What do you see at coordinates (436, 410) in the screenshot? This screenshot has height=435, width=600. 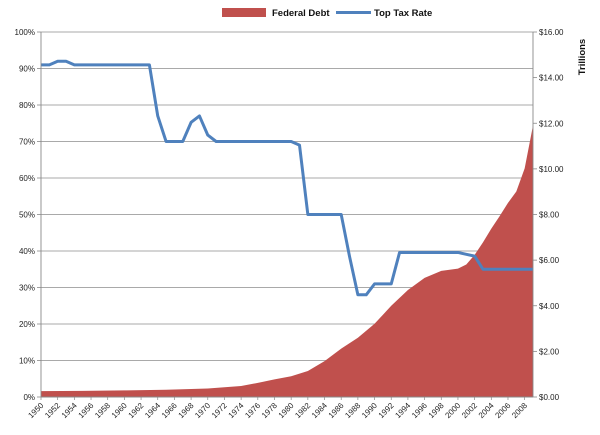 I see `x-axis-tick-label: 1998` at bounding box center [436, 410].